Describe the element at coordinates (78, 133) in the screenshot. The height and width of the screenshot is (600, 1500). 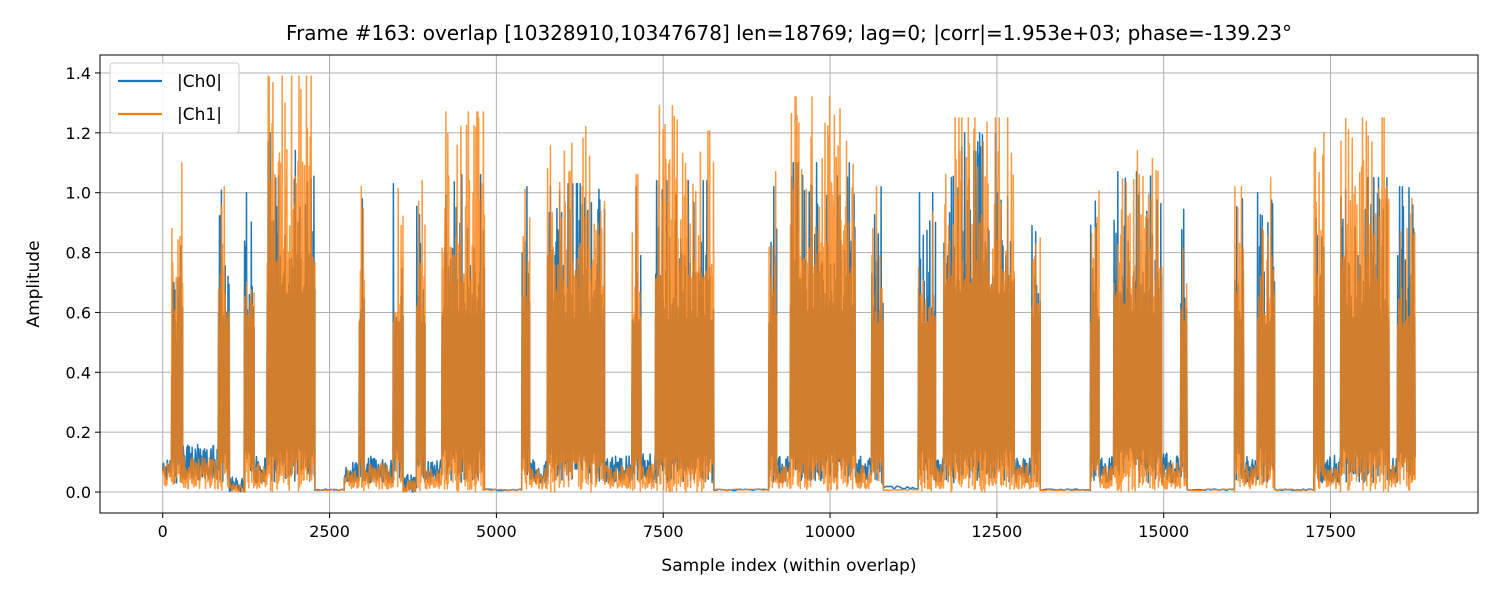
I see `y-tick-label: 1.2` at that location.